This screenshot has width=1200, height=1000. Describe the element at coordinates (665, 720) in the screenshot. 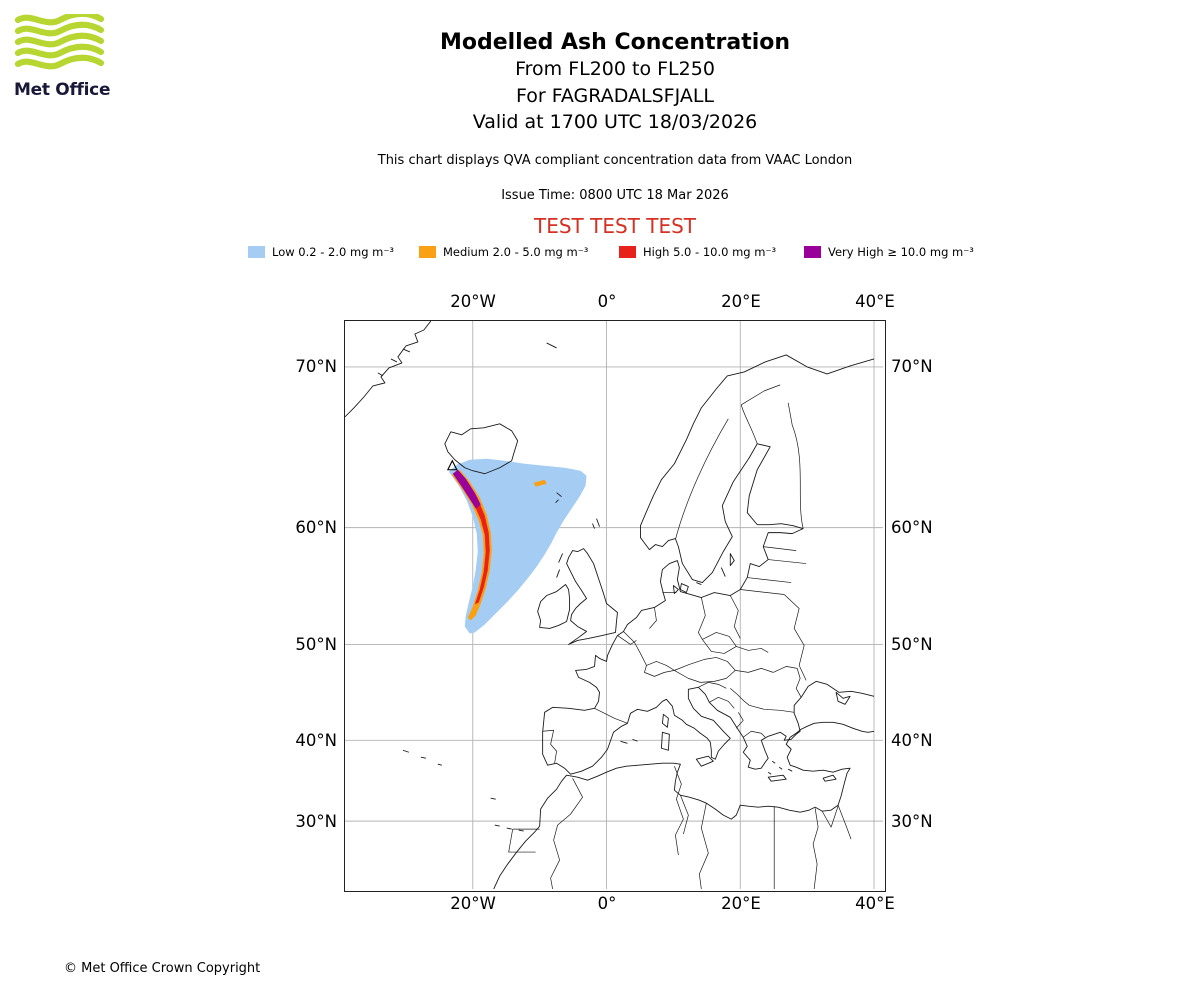

I see `coast-corsica` at that location.